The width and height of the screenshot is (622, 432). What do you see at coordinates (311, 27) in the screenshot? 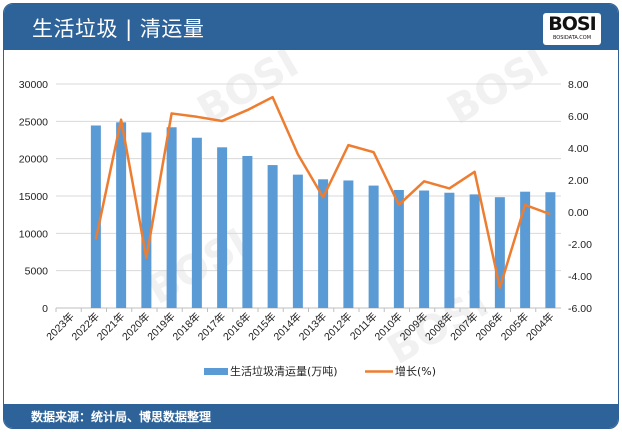
I see `header-band: 生活垃圾 | 清运量 BOSI BOSIDATA.COM` at bounding box center [311, 27].